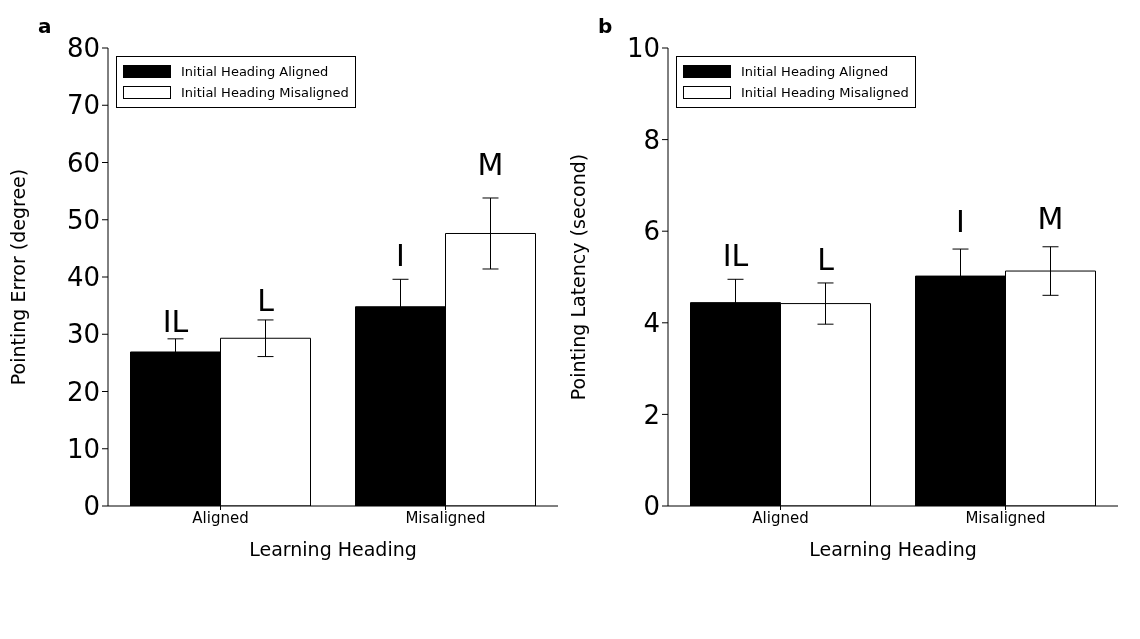 The width and height of the screenshot is (1140, 639). Describe the element at coordinates (17, 277) in the screenshot. I see `y-axis-title: Pointing Error (degree)` at that location.